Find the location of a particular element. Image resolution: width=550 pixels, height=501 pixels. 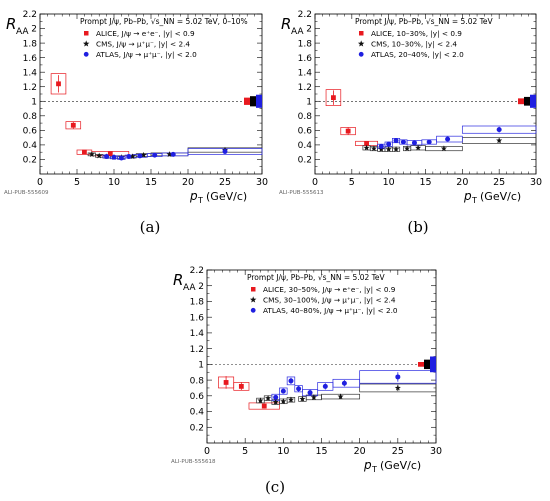

legend-label: CMS, J/ψ → μ⁺μ⁻, |y| < 2.4 is located at coordinates (143, 44).